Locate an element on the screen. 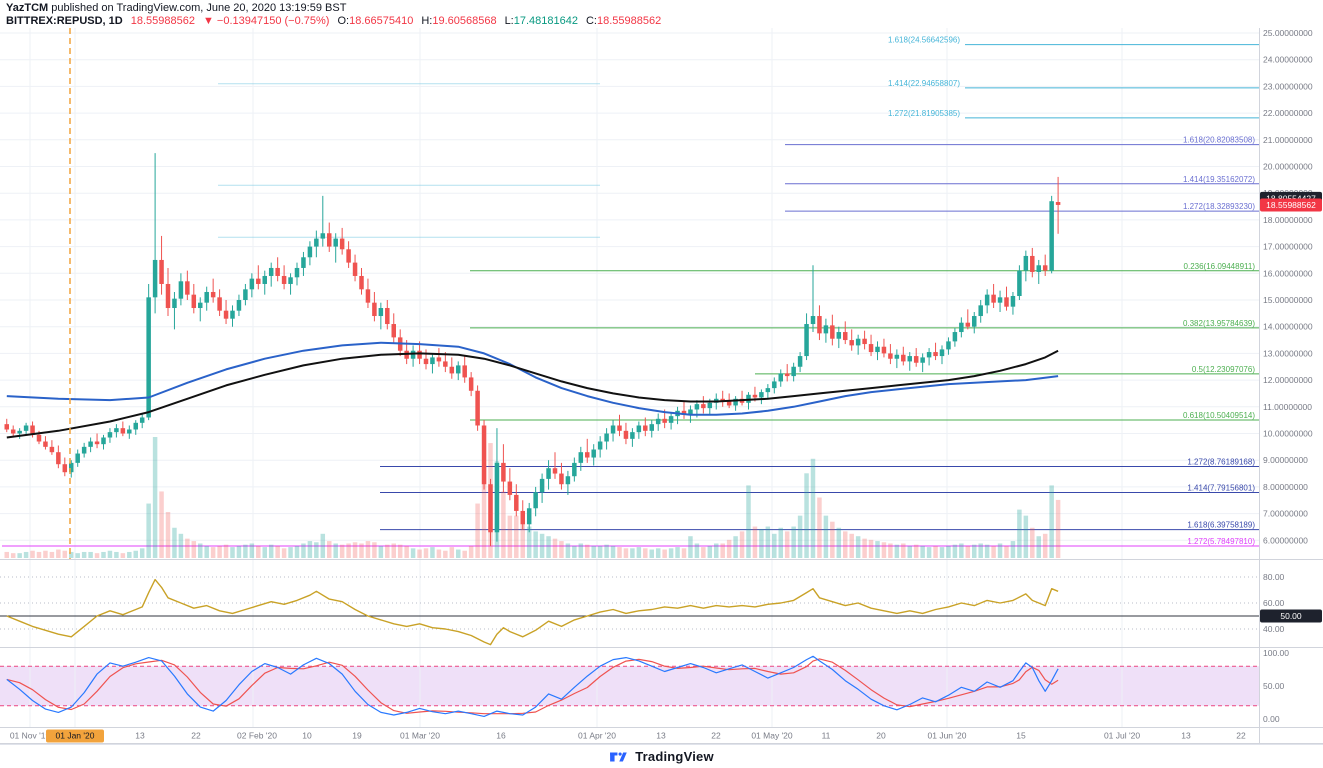 The image size is (1323, 768). svg-text: 1.618(20.82083508) is located at coordinates (1219, 140).